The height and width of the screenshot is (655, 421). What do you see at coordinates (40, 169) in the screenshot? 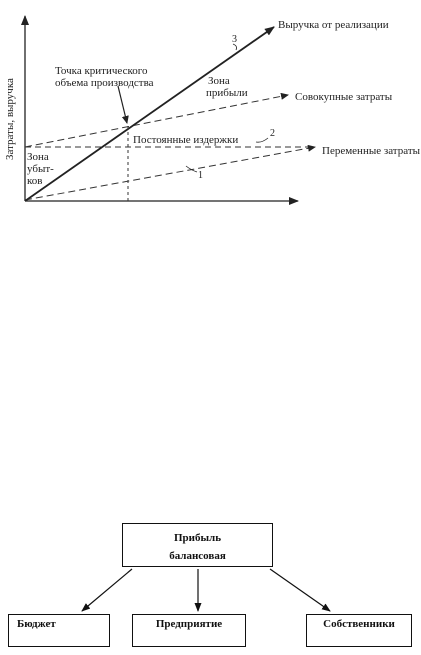
I see `loss-zone-line2: убыт-` at bounding box center [40, 169].